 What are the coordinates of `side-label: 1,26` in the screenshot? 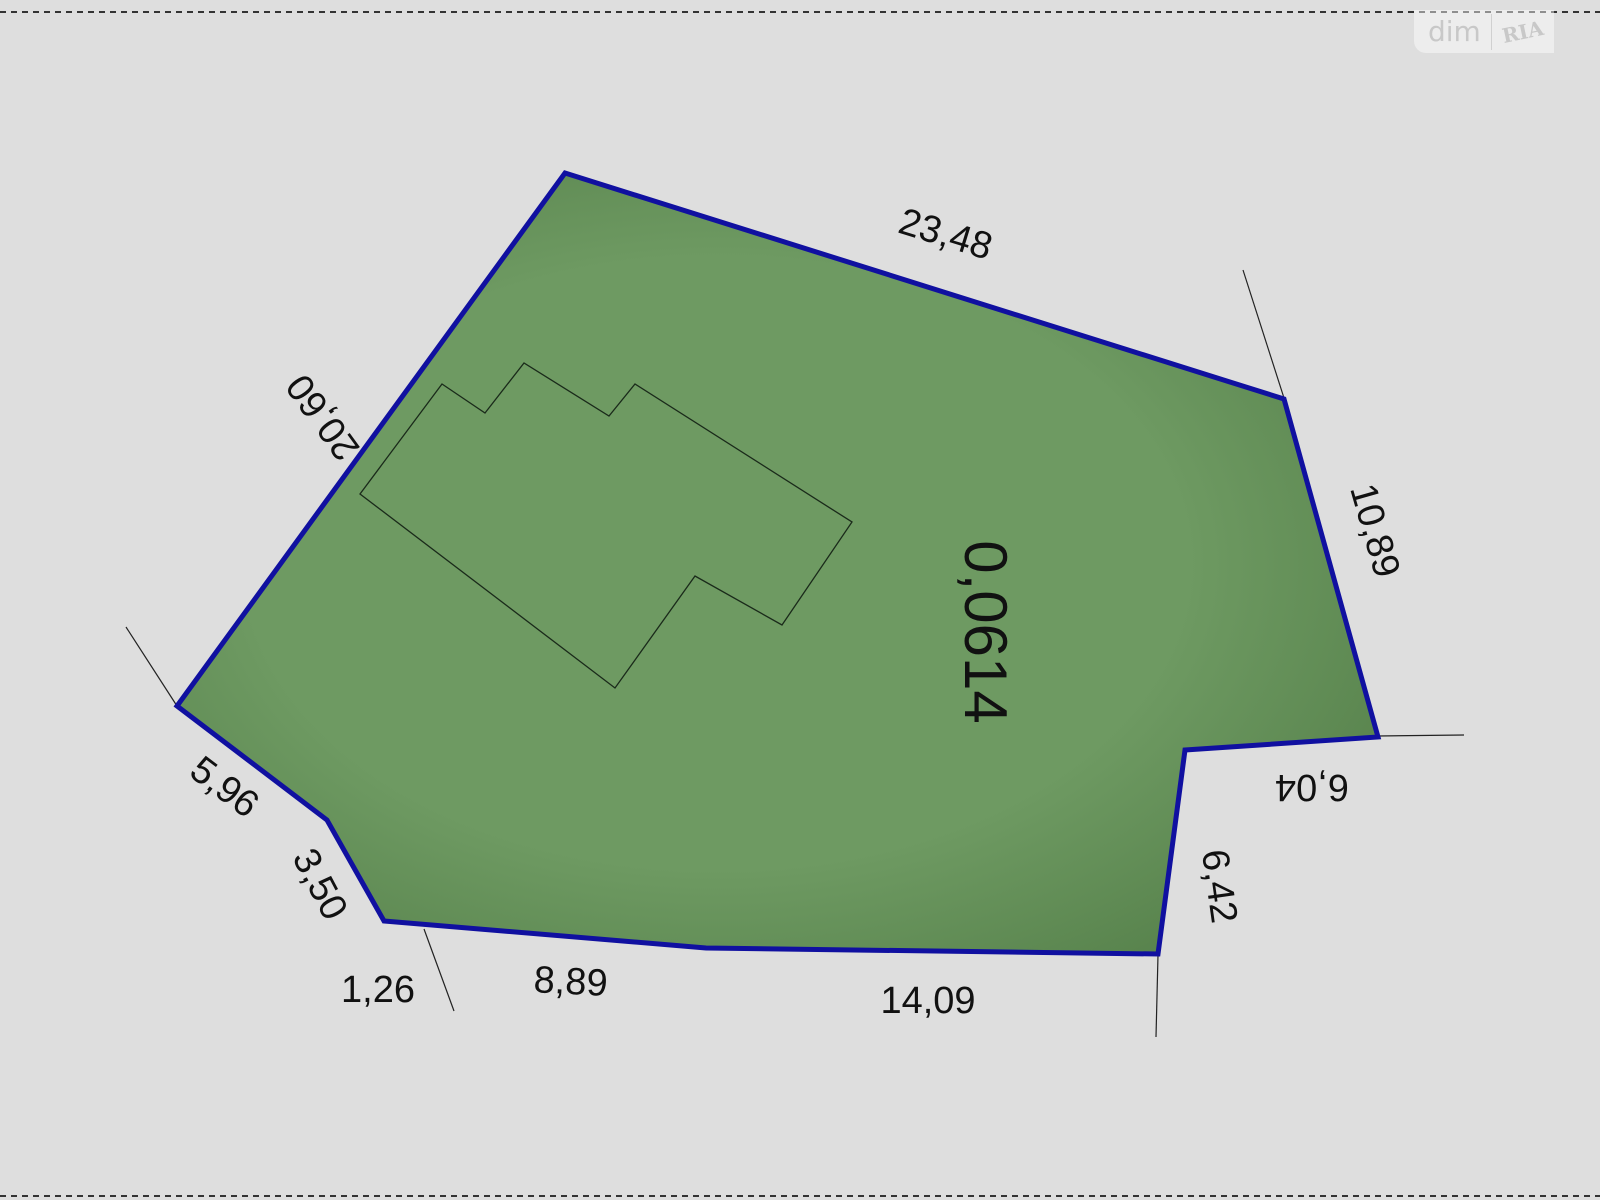 It's located at (378, 990).